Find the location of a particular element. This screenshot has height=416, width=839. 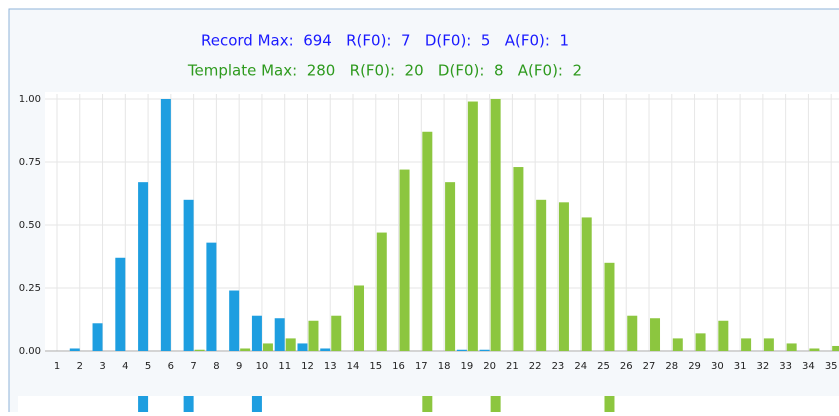

x-tick-label: 5 is located at coordinates (148, 366).